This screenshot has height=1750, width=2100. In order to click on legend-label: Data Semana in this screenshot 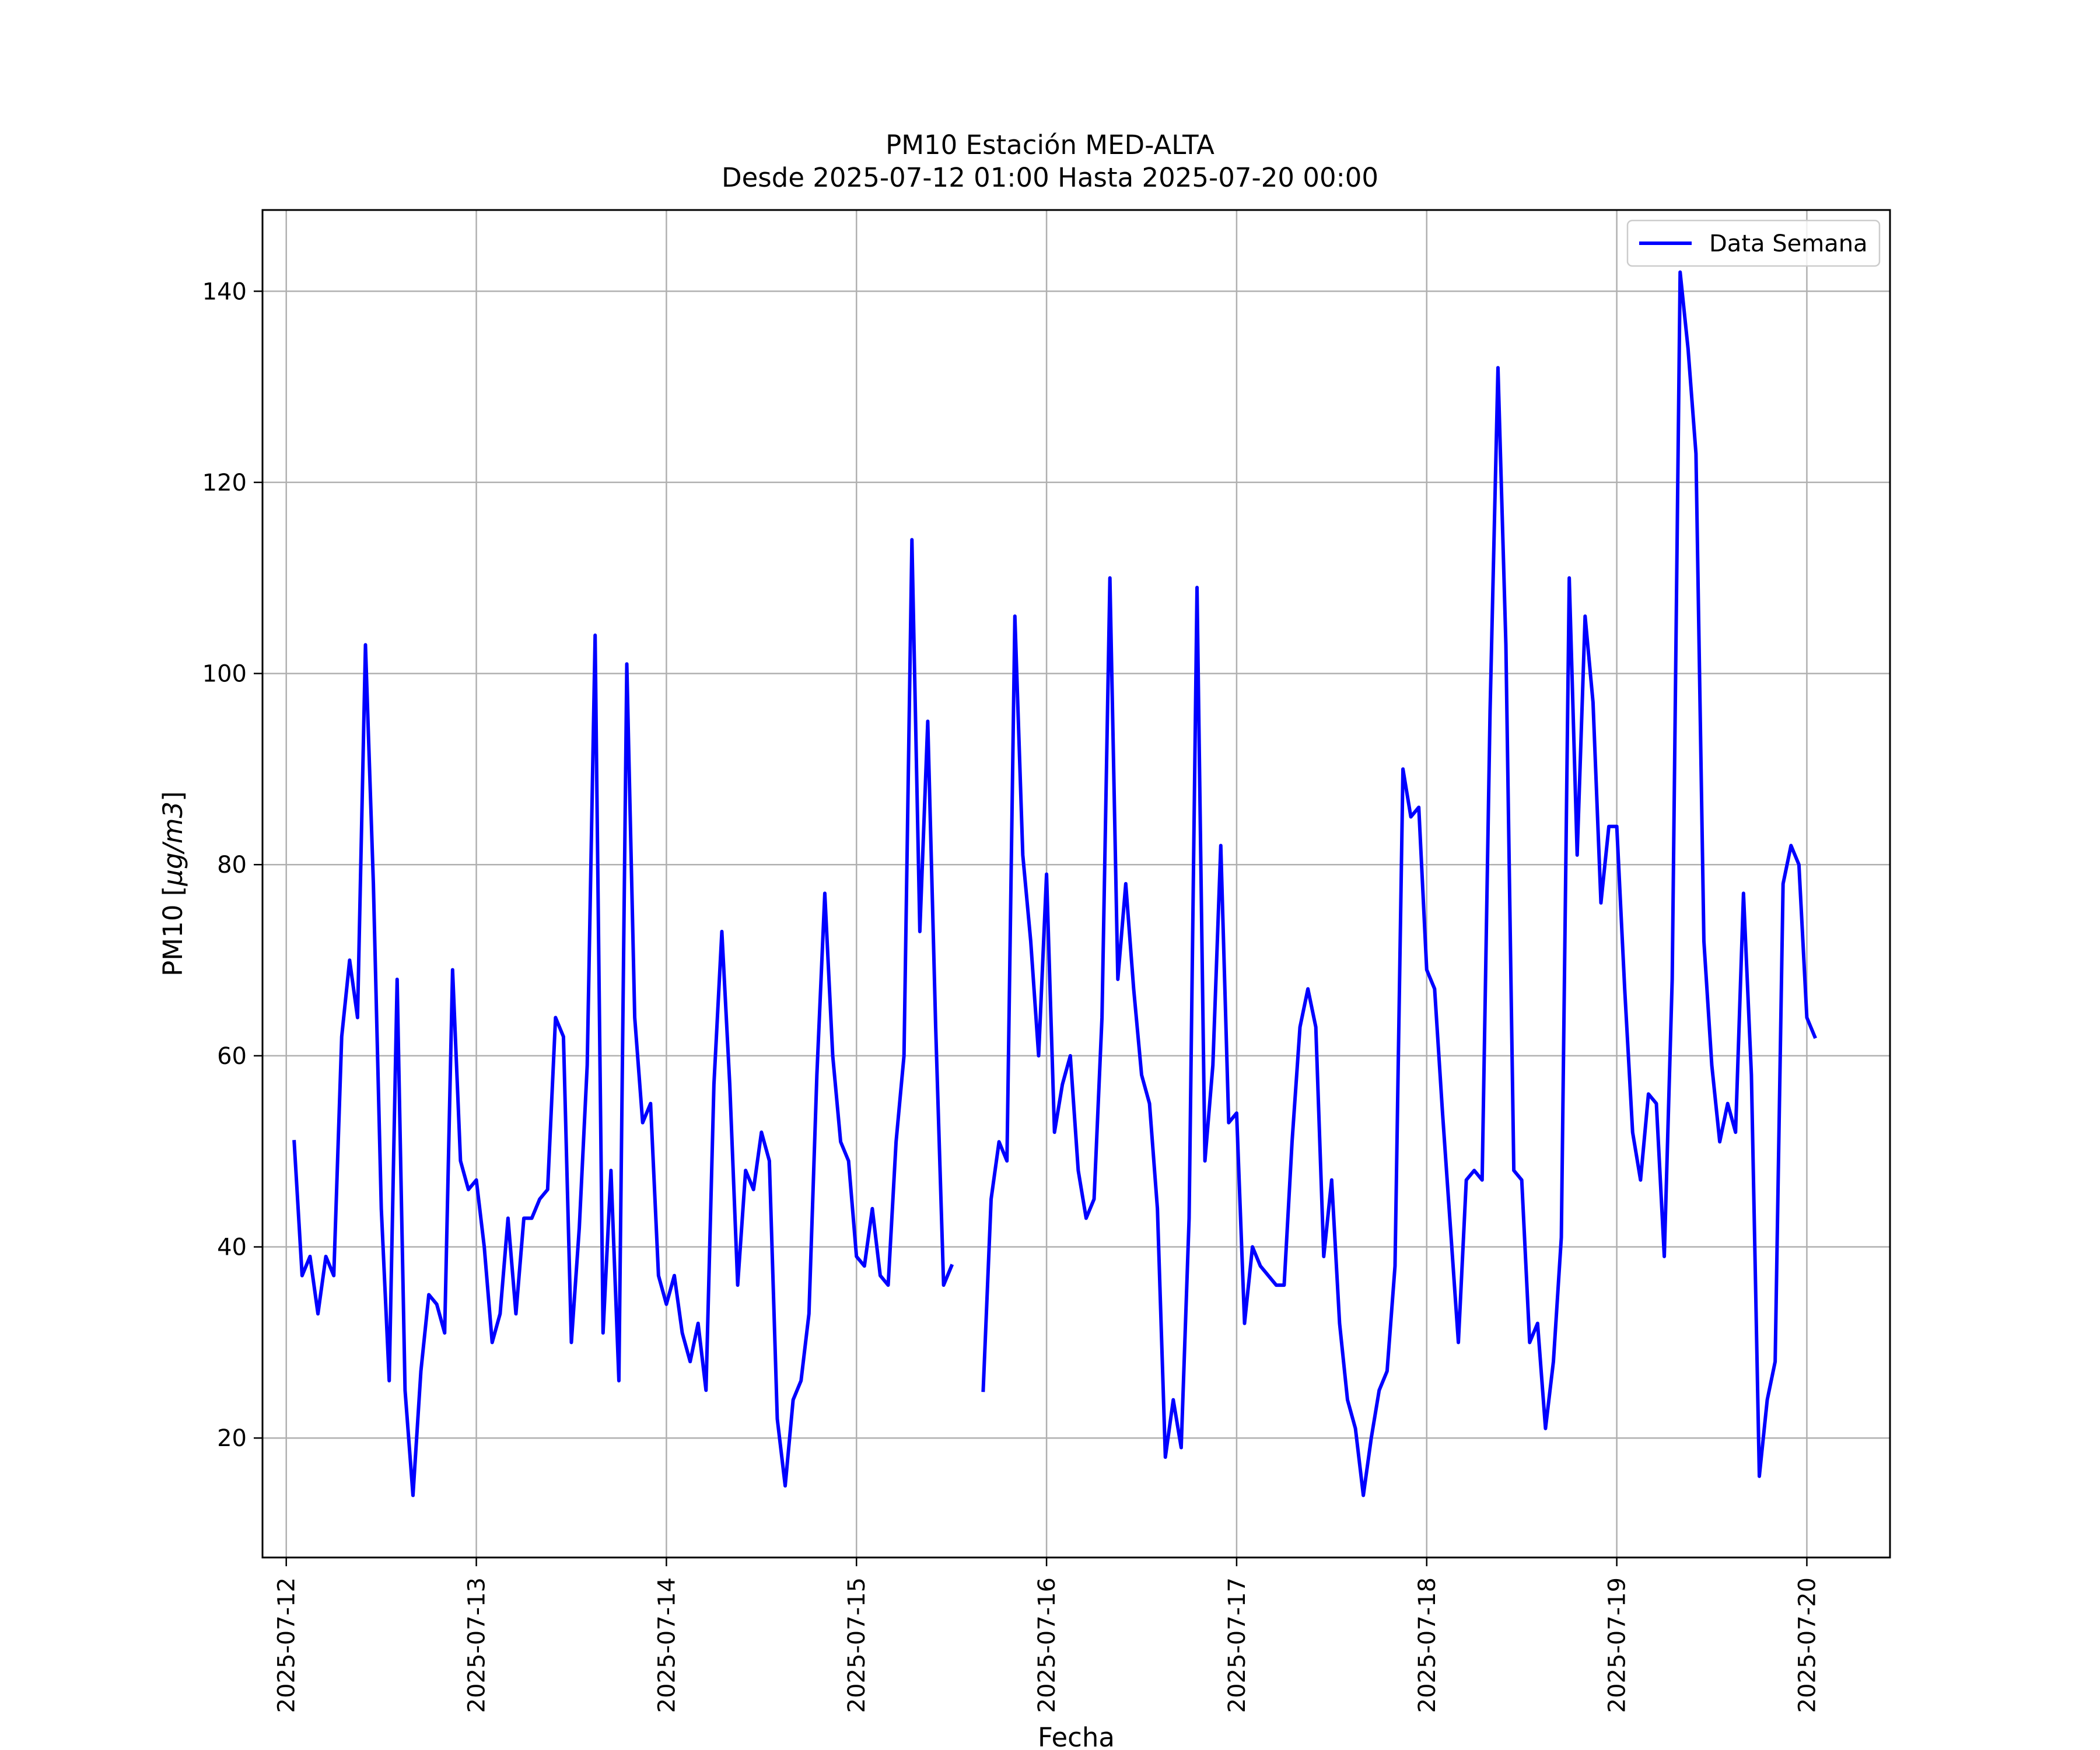, I will do `click(1788, 243)`.